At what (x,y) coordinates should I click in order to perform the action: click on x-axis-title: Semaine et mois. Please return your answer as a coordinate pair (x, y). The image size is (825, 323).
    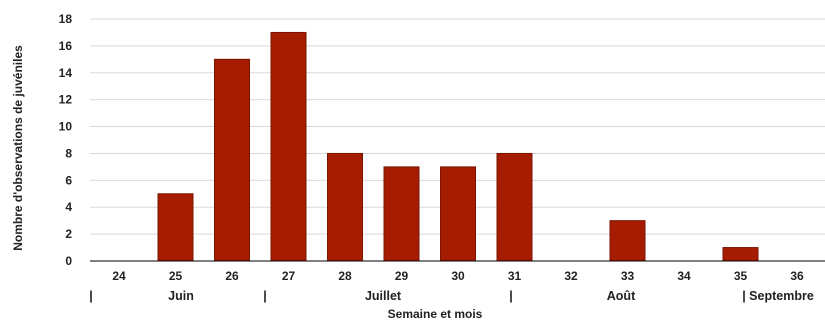
    Looking at the image, I should click on (435, 314).